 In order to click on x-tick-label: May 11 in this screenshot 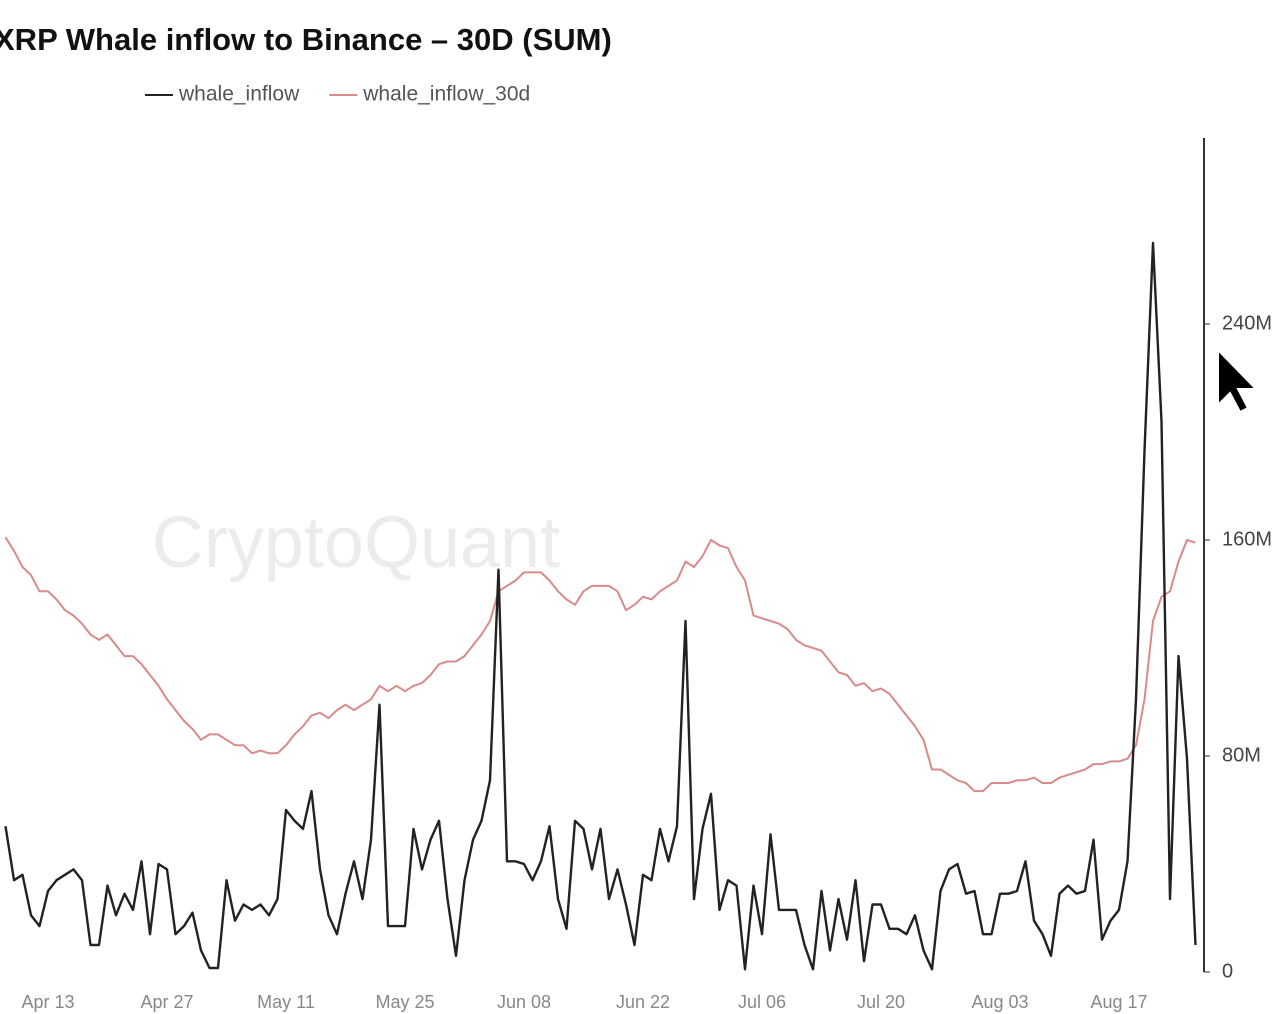, I will do `click(286, 1002)`.